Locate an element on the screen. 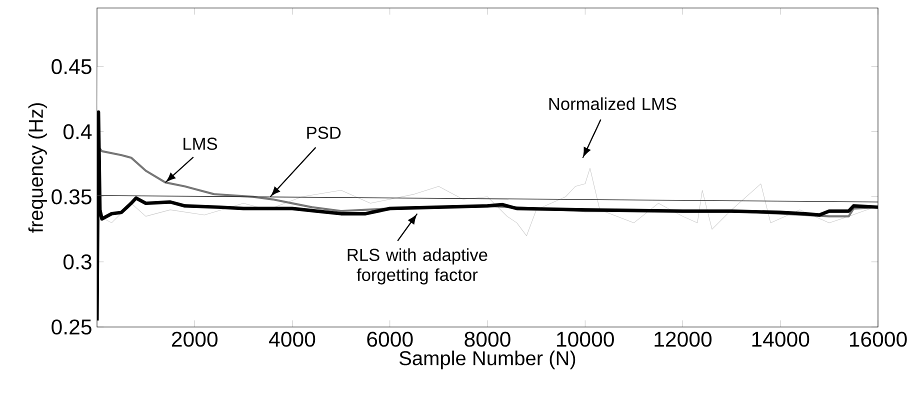 This screenshot has width=915, height=403. y-axis-title: frequency (Hz) is located at coordinates (37, 168).